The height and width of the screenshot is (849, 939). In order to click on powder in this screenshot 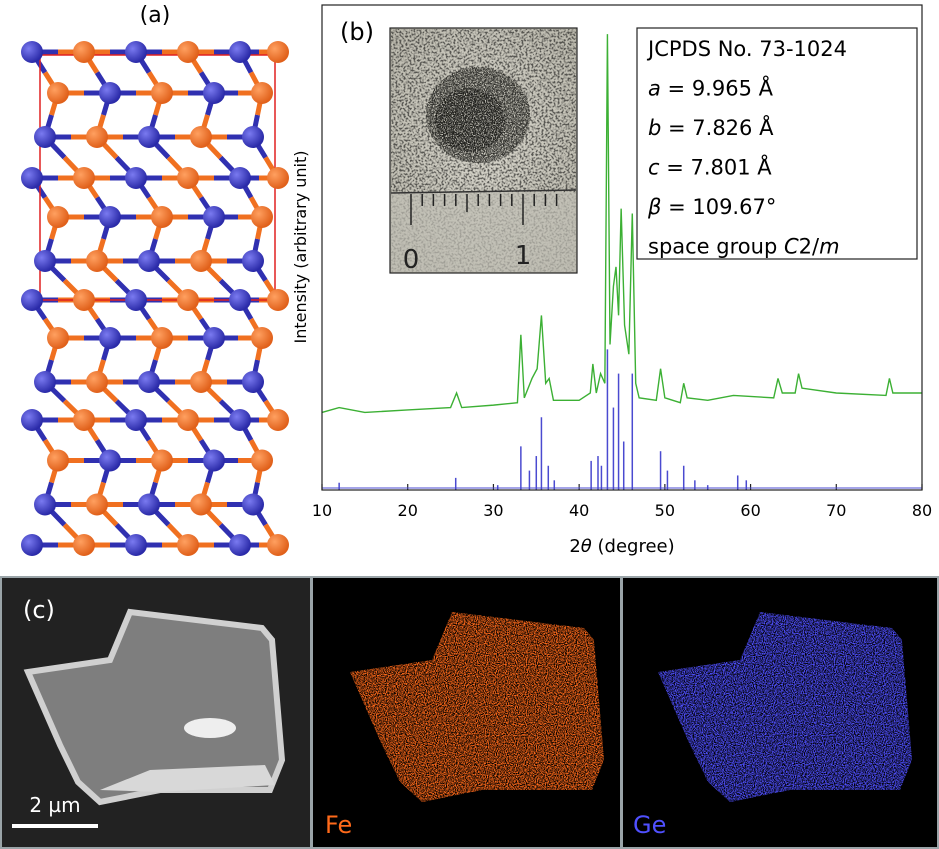, I will do `click(470, 120)`.